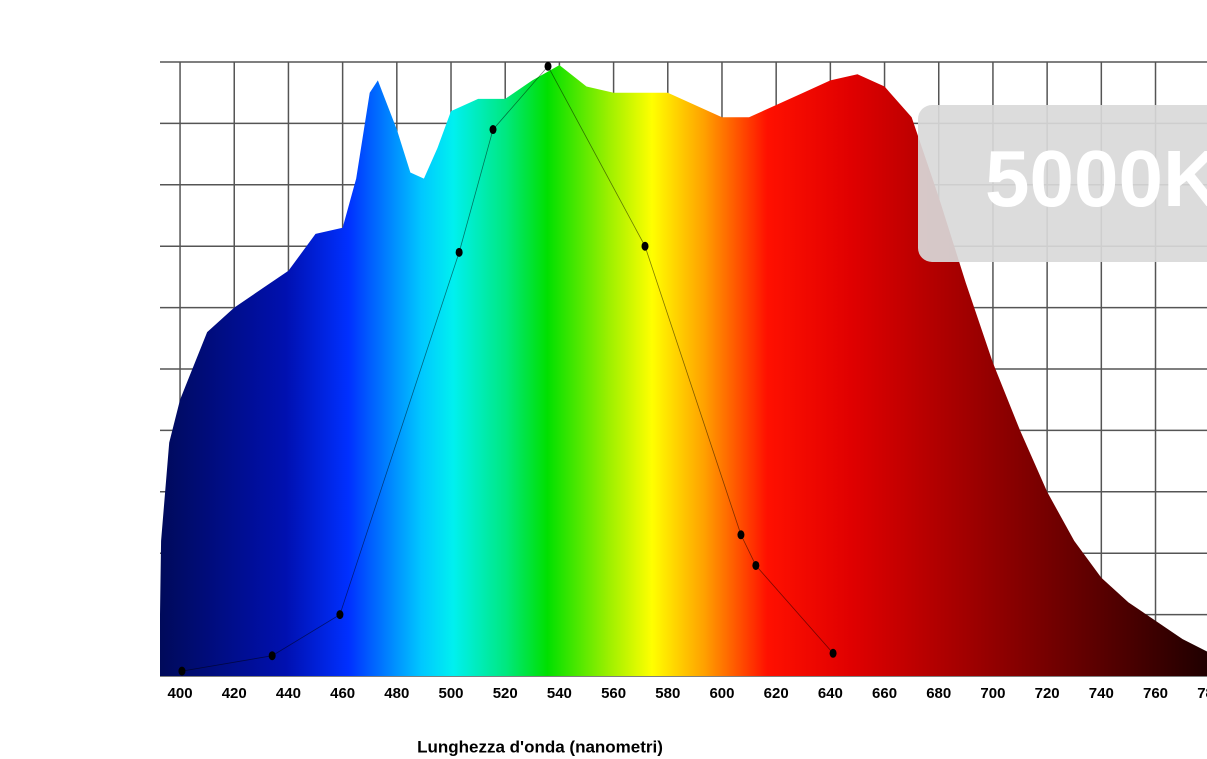  I want to click on x-tick-label: 760, so click(1155, 693).